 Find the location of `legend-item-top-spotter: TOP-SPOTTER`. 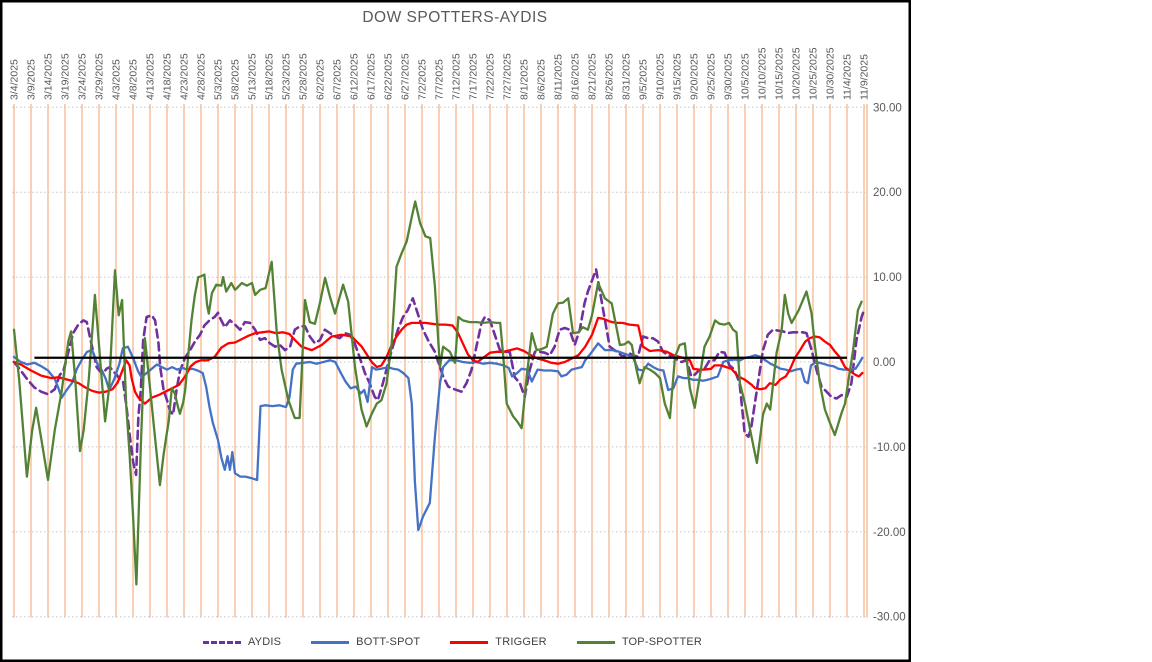

legend-item-top-spotter: TOP-SPOTTER is located at coordinates (639, 642).